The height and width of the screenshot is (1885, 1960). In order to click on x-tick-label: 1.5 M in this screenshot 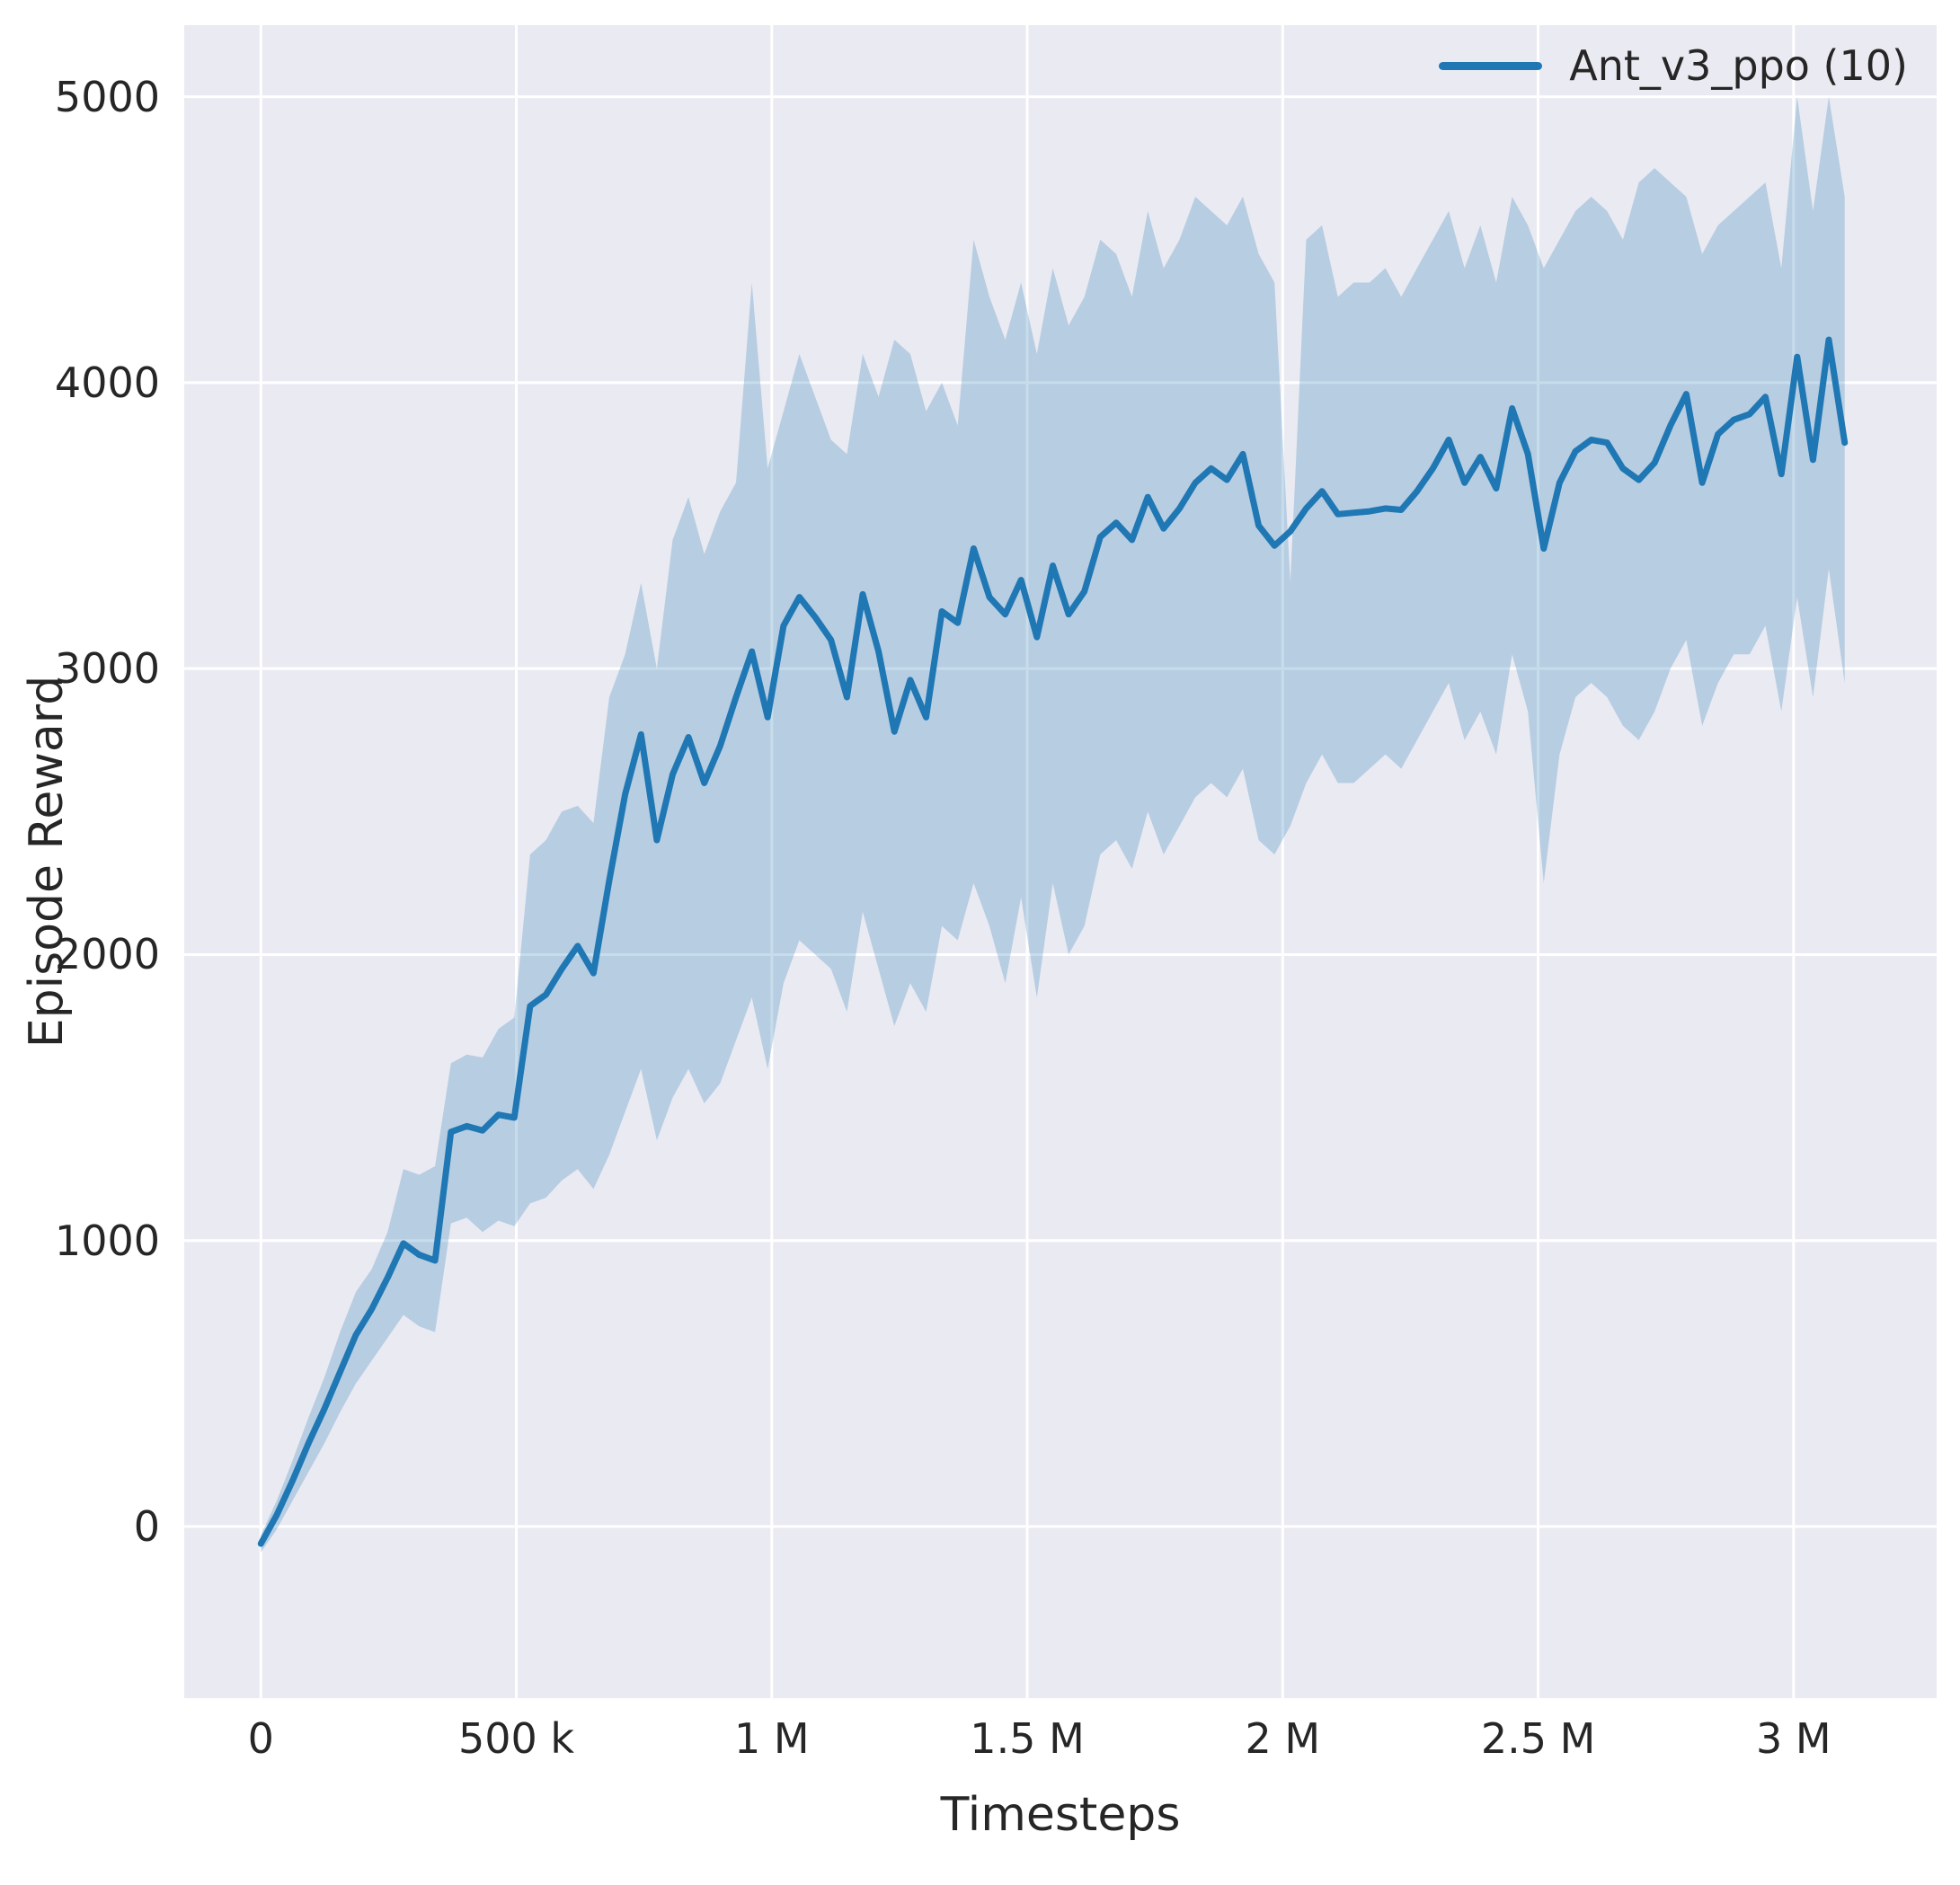, I will do `click(1027, 1738)`.